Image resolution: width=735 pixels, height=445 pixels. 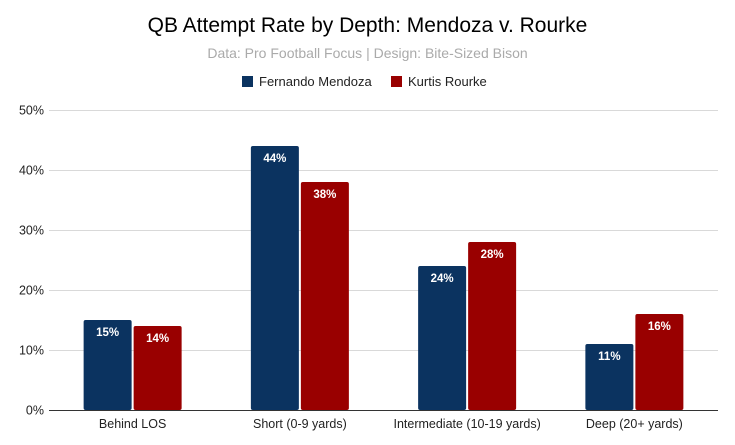 I want to click on x-category-label: Behind LOS, so click(x=132, y=424).